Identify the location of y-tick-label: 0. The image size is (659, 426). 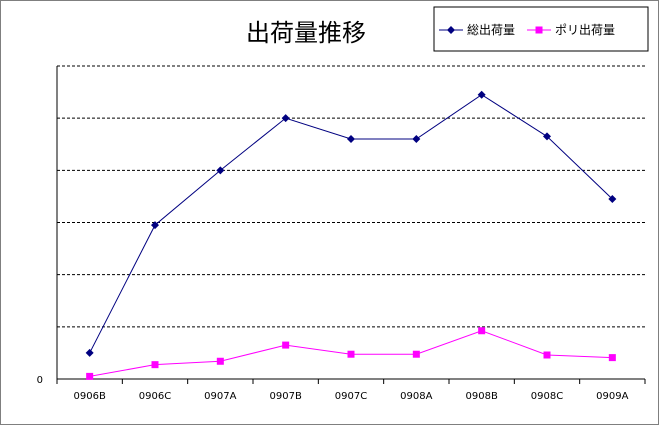
(40, 380).